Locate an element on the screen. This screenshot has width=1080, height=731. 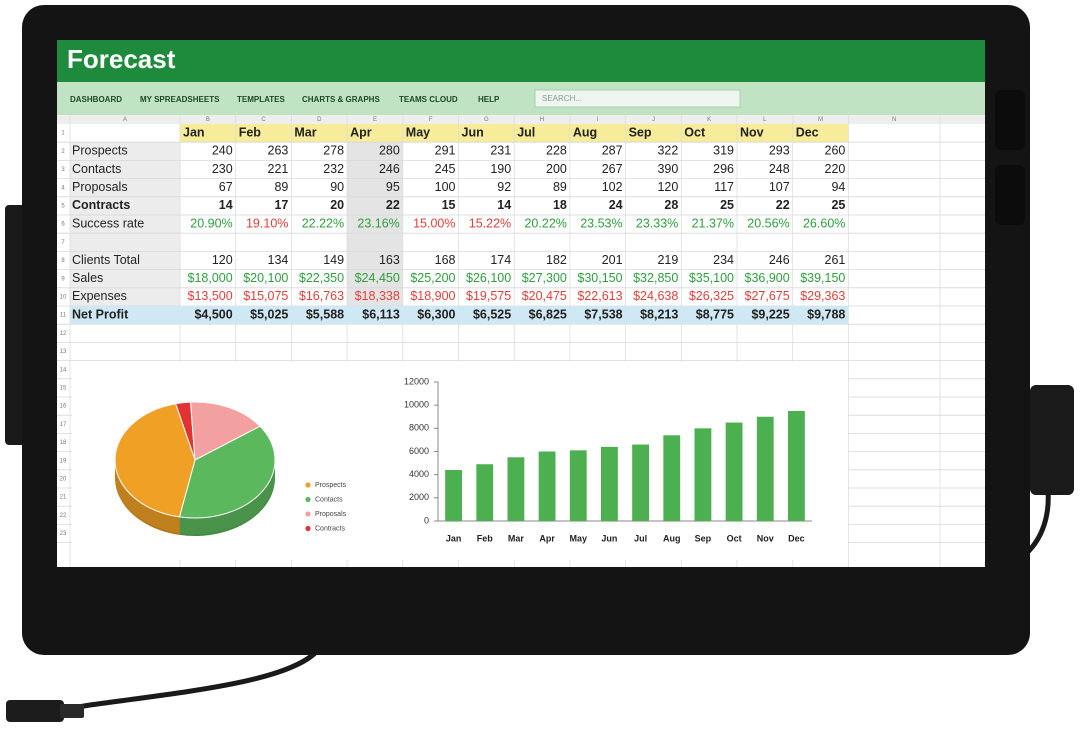
row-number: 3 is located at coordinates (63, 170).